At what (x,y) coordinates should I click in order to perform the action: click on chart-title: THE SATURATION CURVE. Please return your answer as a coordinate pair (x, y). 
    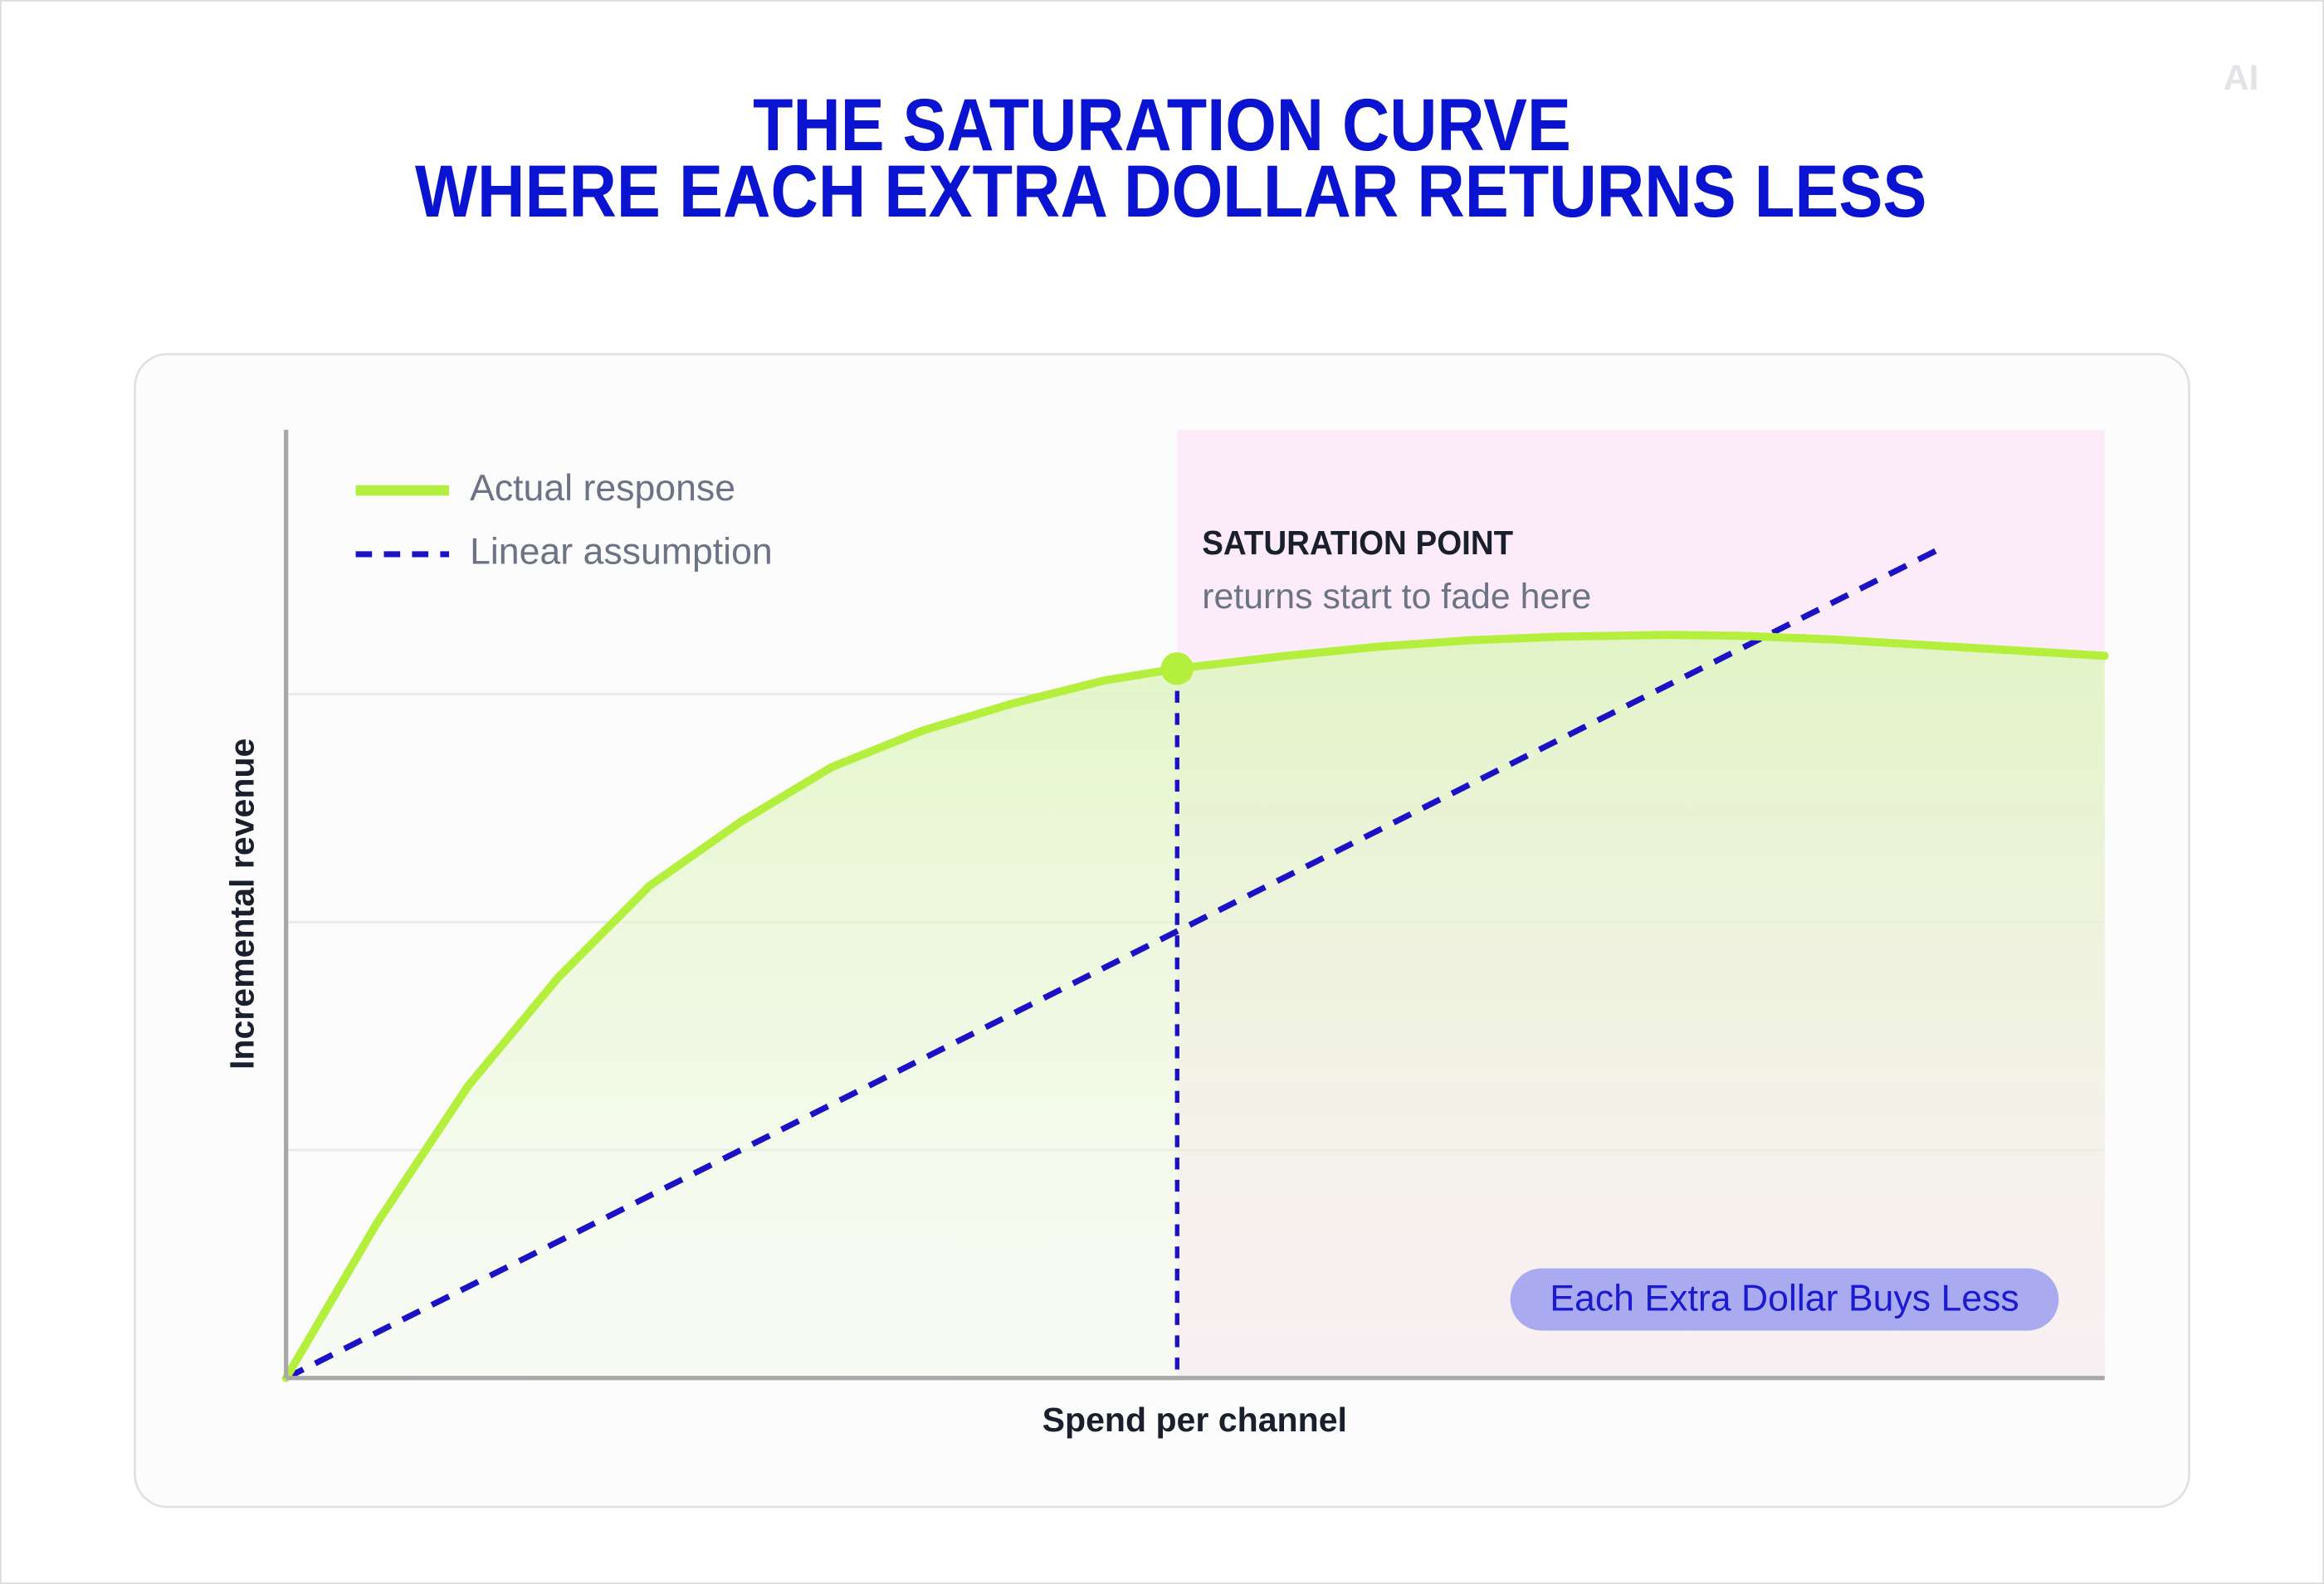
    Looking at the image, I should click on (1162, 125).